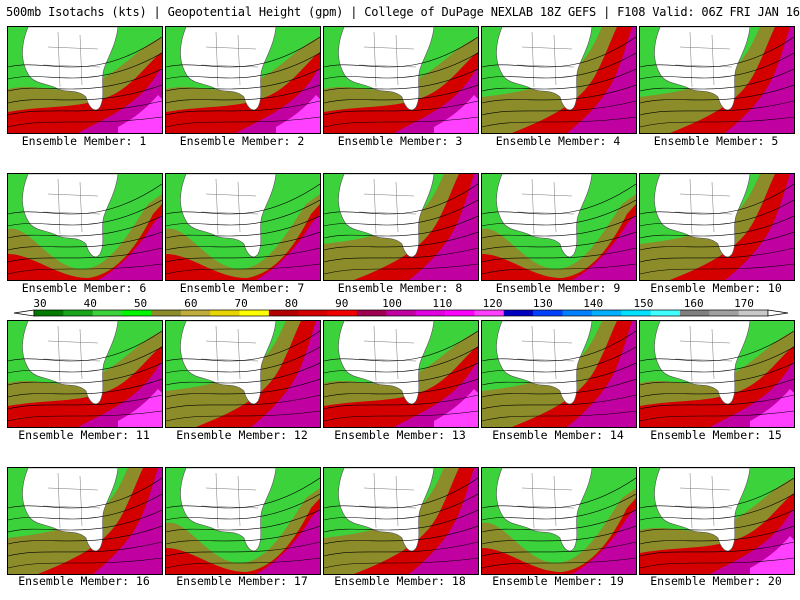  What do you see at coordinates (84, 141) in the screenshot?
I see `ensemble-member-label: Ensemble Member: 1` at bounding box center [84, 141].